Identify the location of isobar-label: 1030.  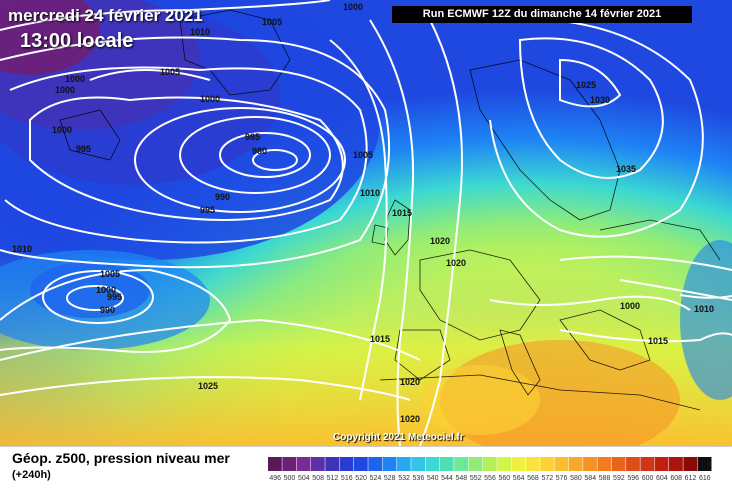
(600, 100).